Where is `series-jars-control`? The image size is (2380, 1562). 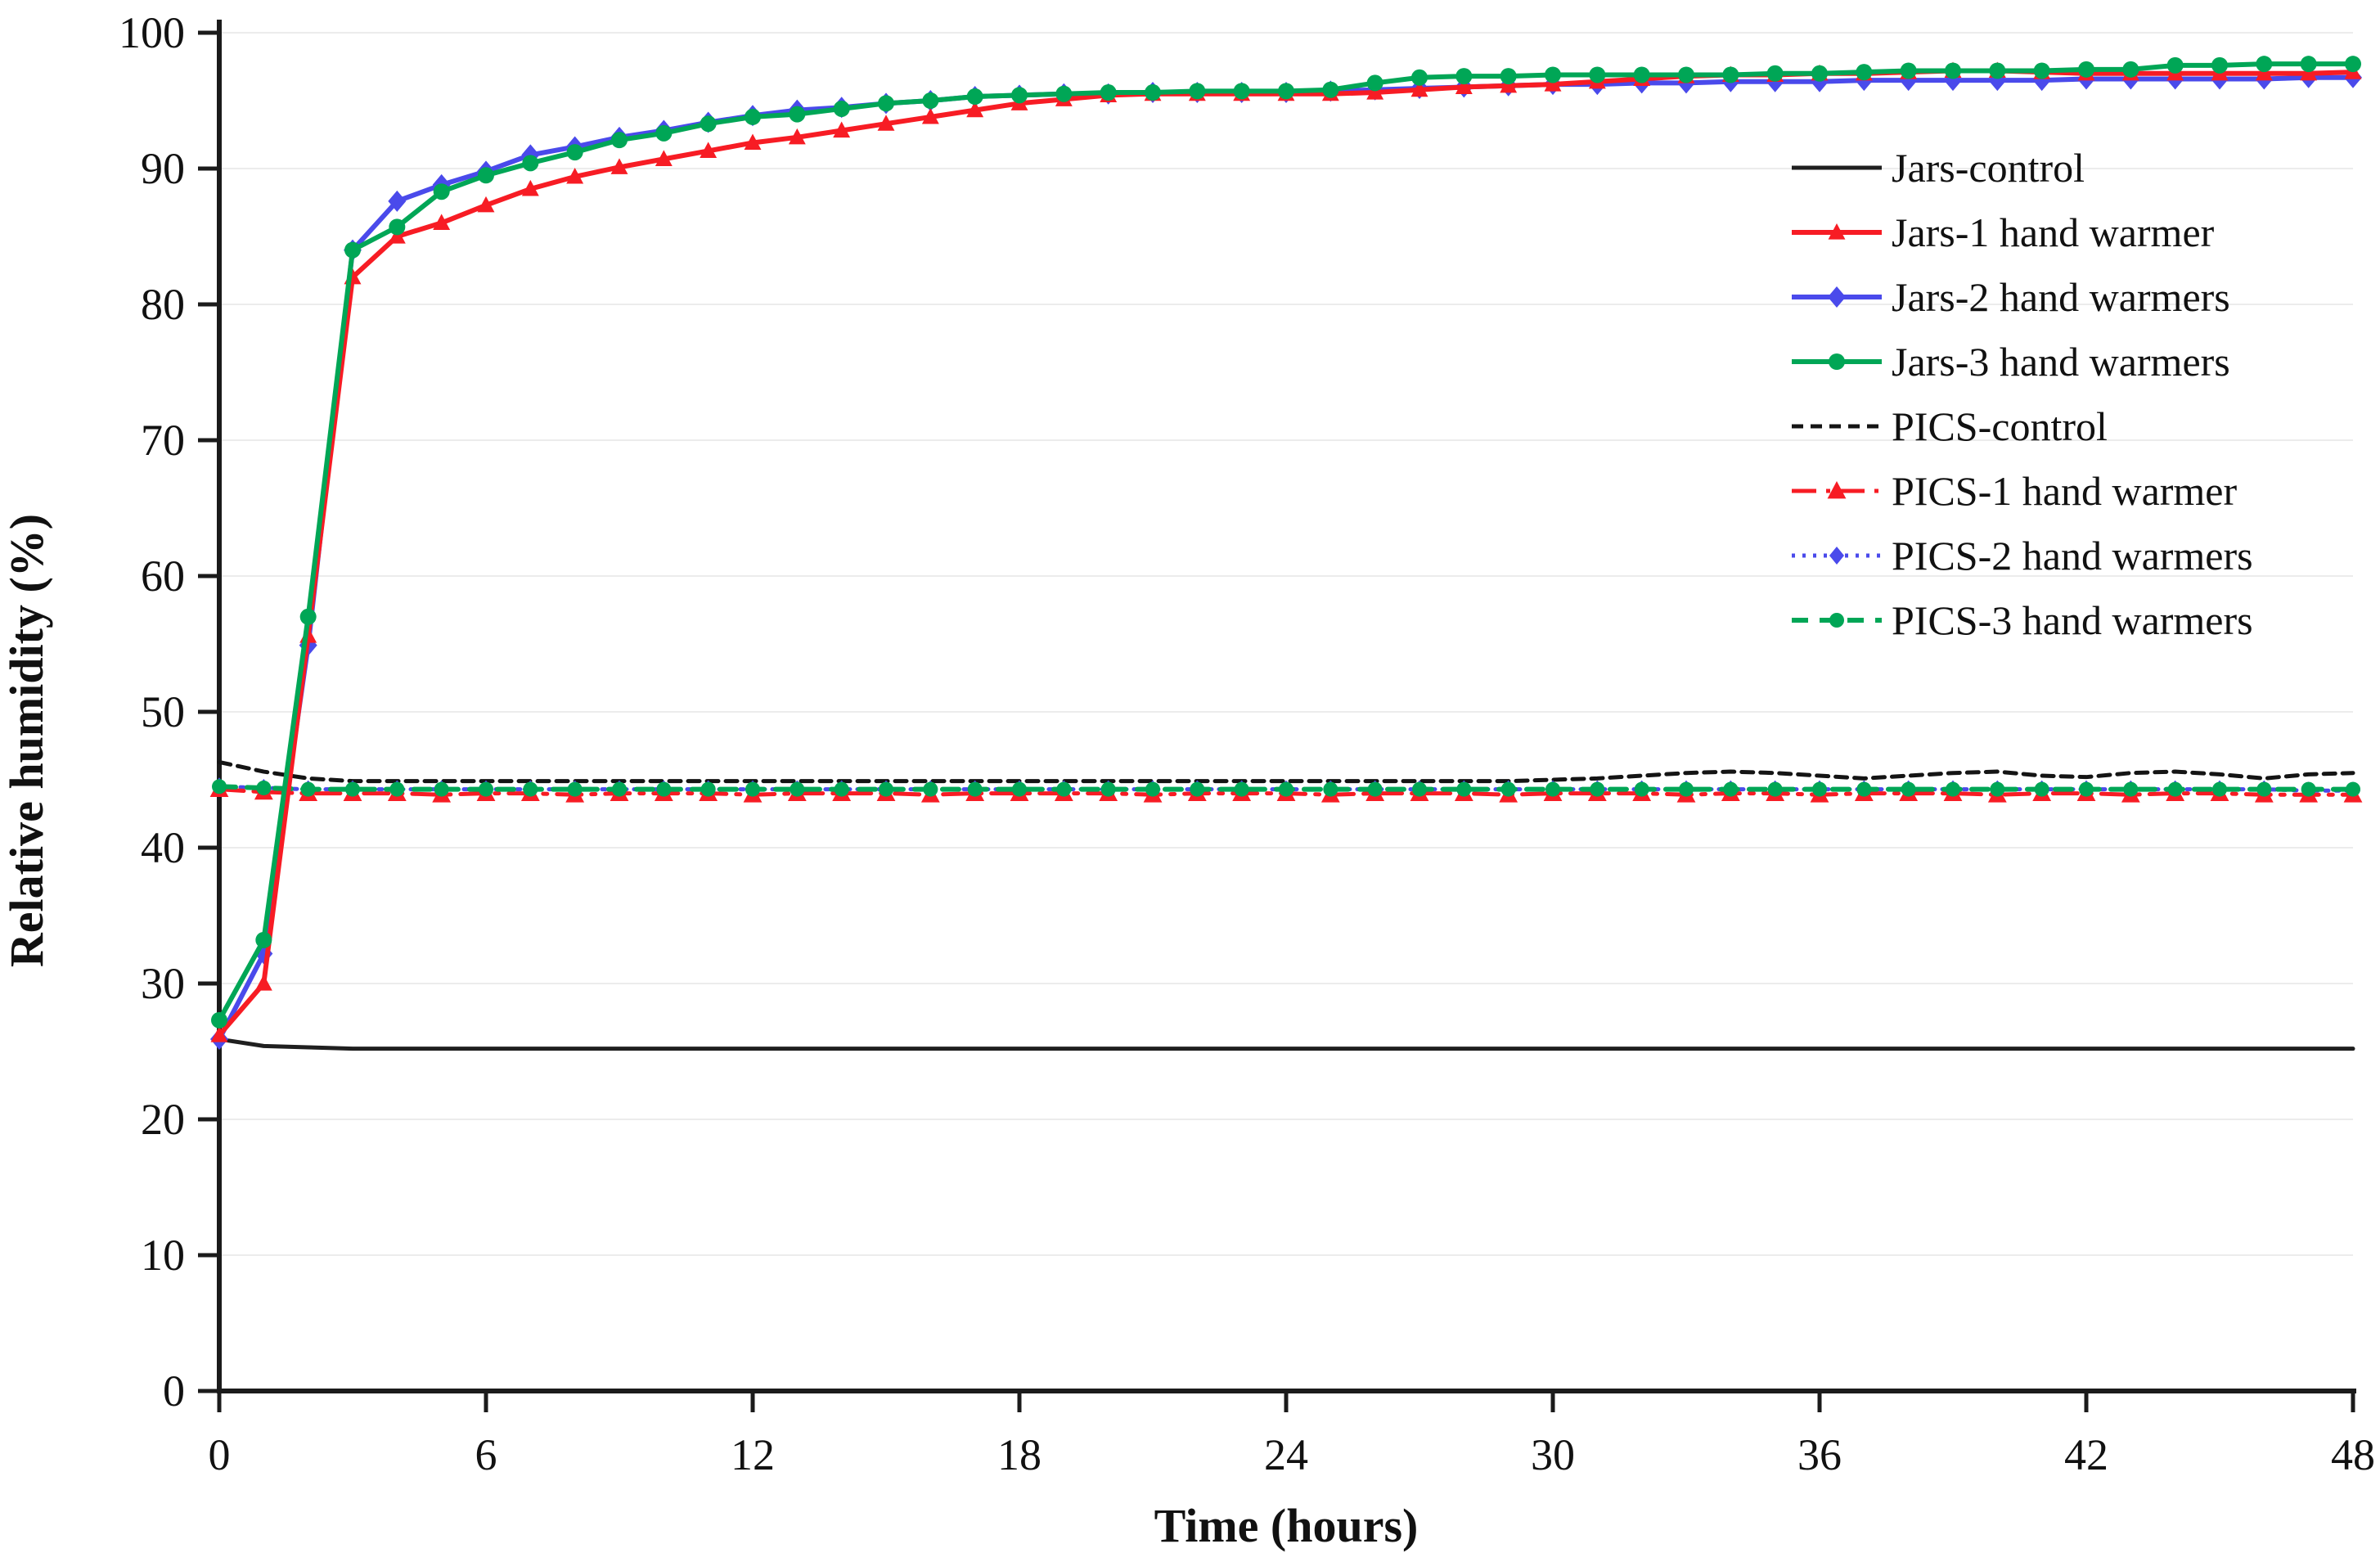
series-jars-control is located at coordinates (1286, 1044).